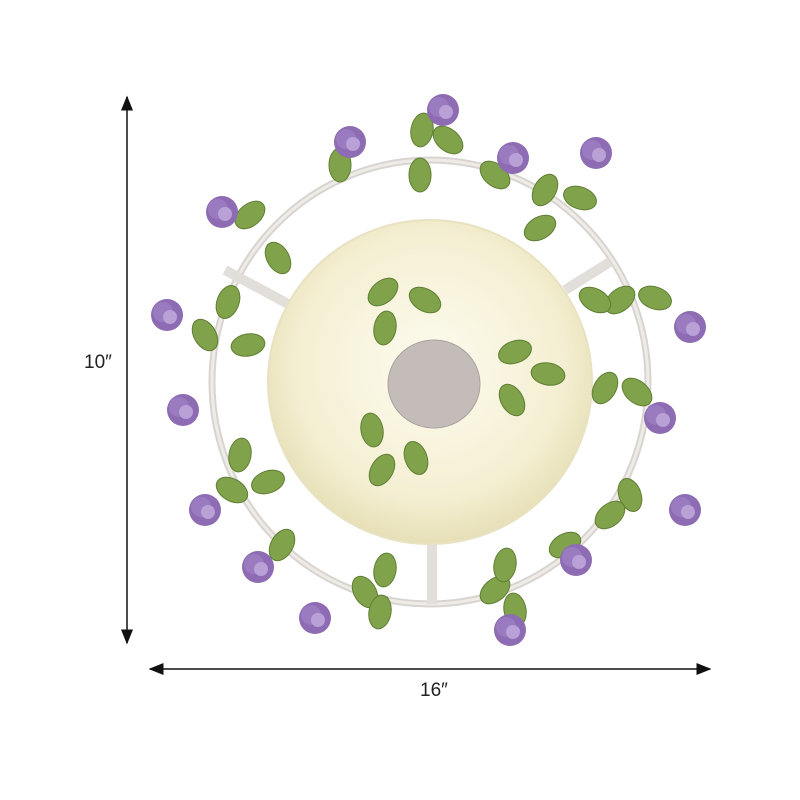  What do you see at coordinates (434, 690) in the screenshot?
I see `width-label: 16″` at bounding box center [434, 690].